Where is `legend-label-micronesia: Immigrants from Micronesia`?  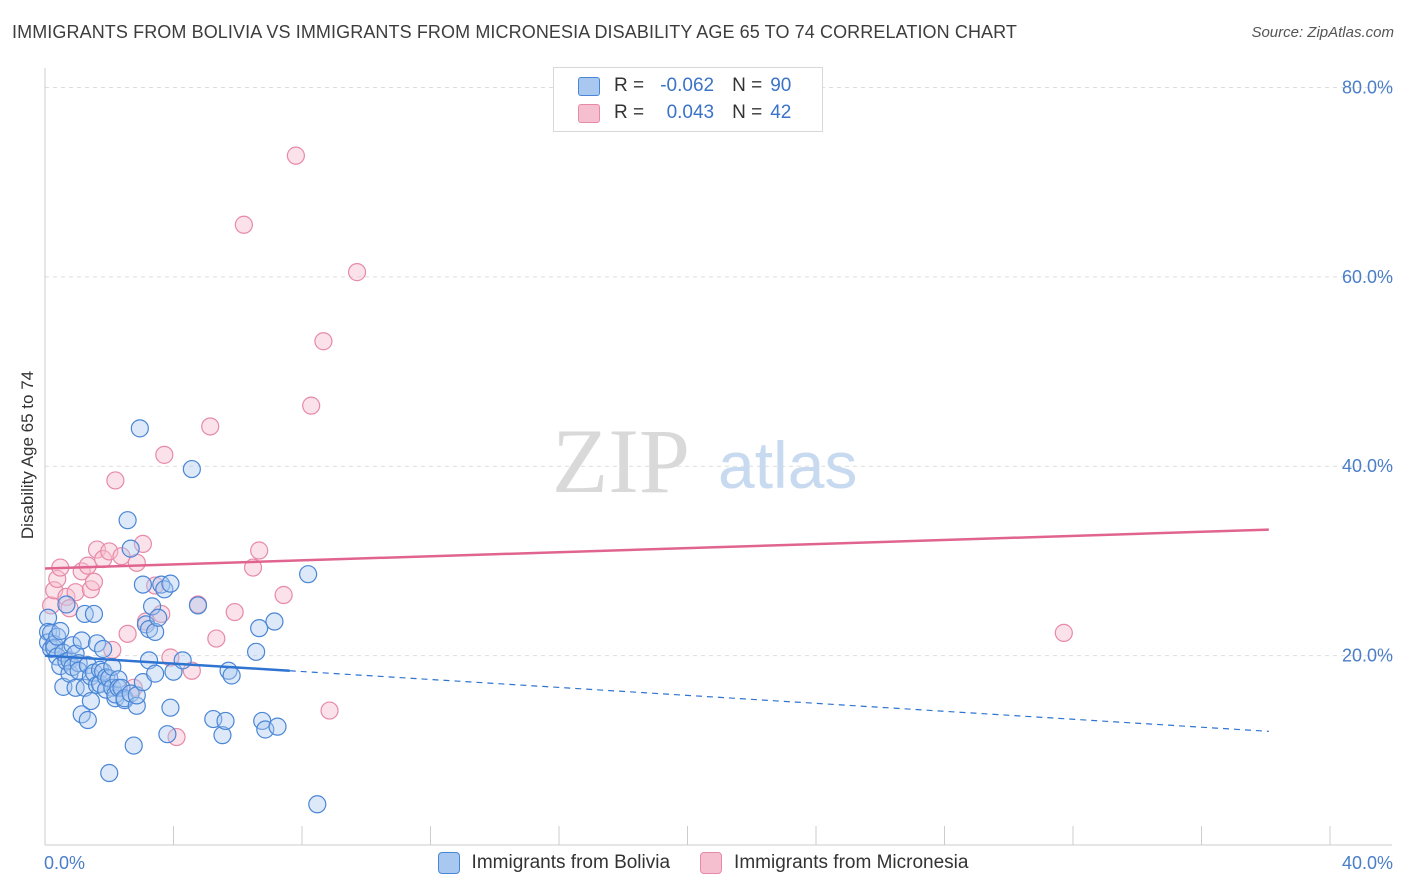
legend-label-micronesia: Immigrants from Micronesia is located at coordinates (851, 862).